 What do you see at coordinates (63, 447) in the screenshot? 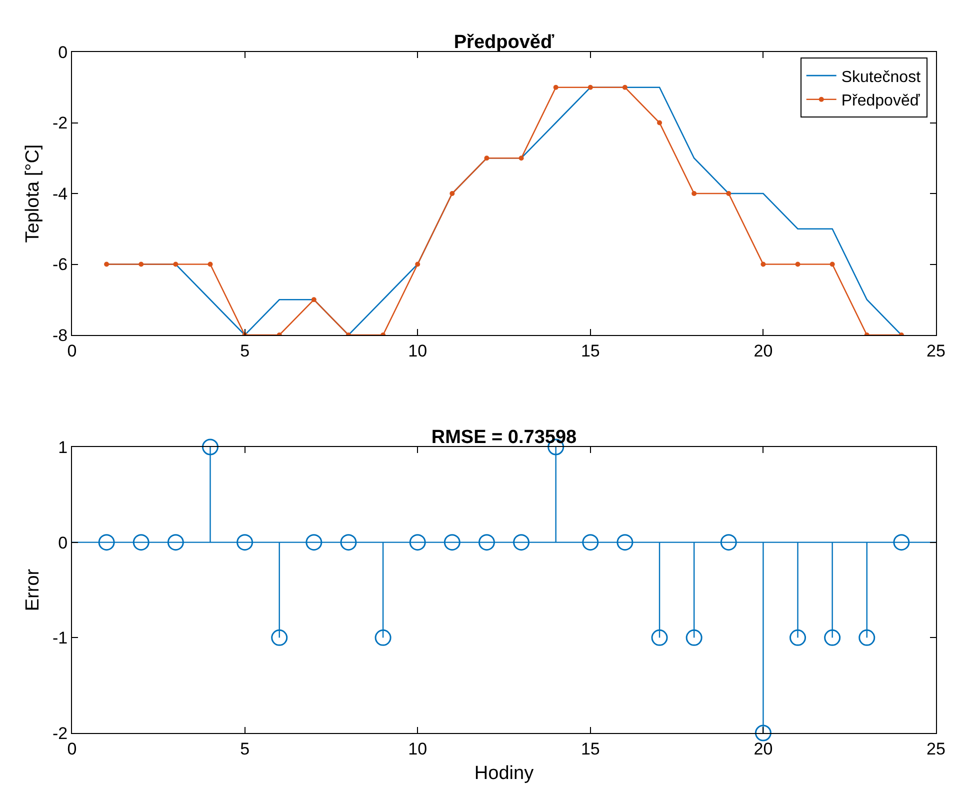
I see `y-tick-label: 1` at bounding box center [63, 447].